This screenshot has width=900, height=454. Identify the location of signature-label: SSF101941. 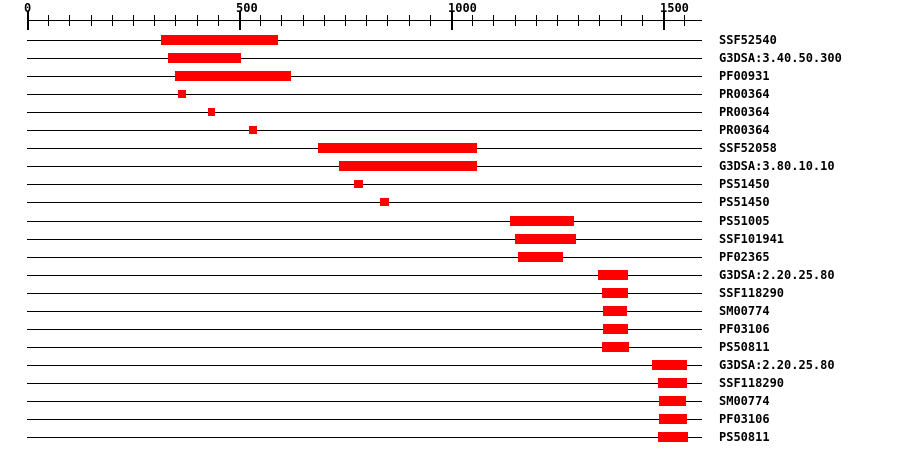
(752, 239).